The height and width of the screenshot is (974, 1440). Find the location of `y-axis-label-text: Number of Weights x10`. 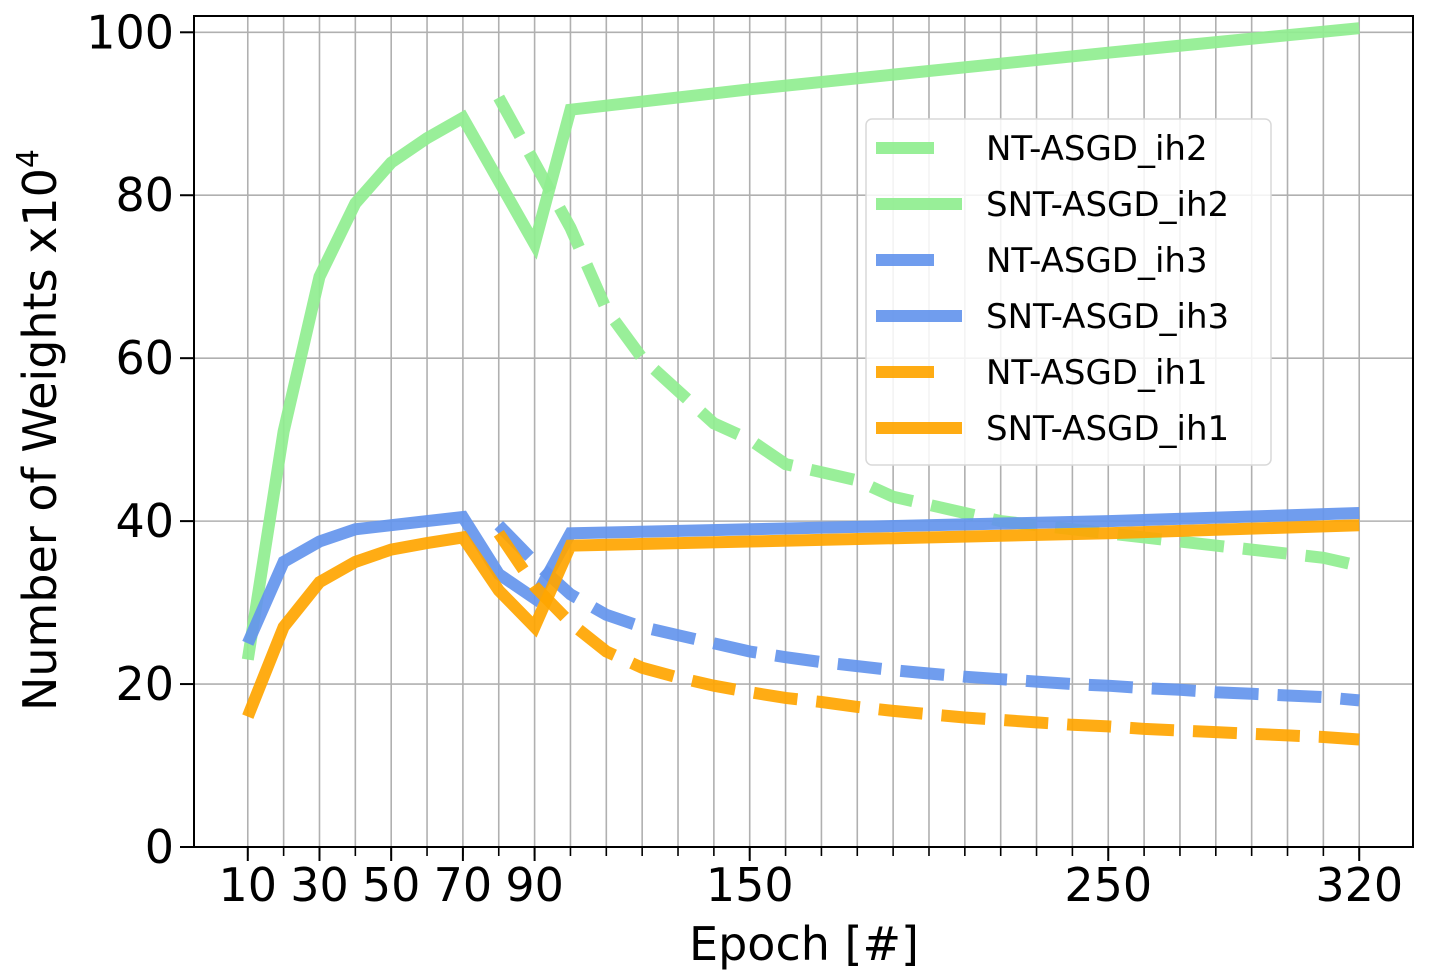

y-axis-label-text: Number of Weights x10 is located at coordinates (40, 439).